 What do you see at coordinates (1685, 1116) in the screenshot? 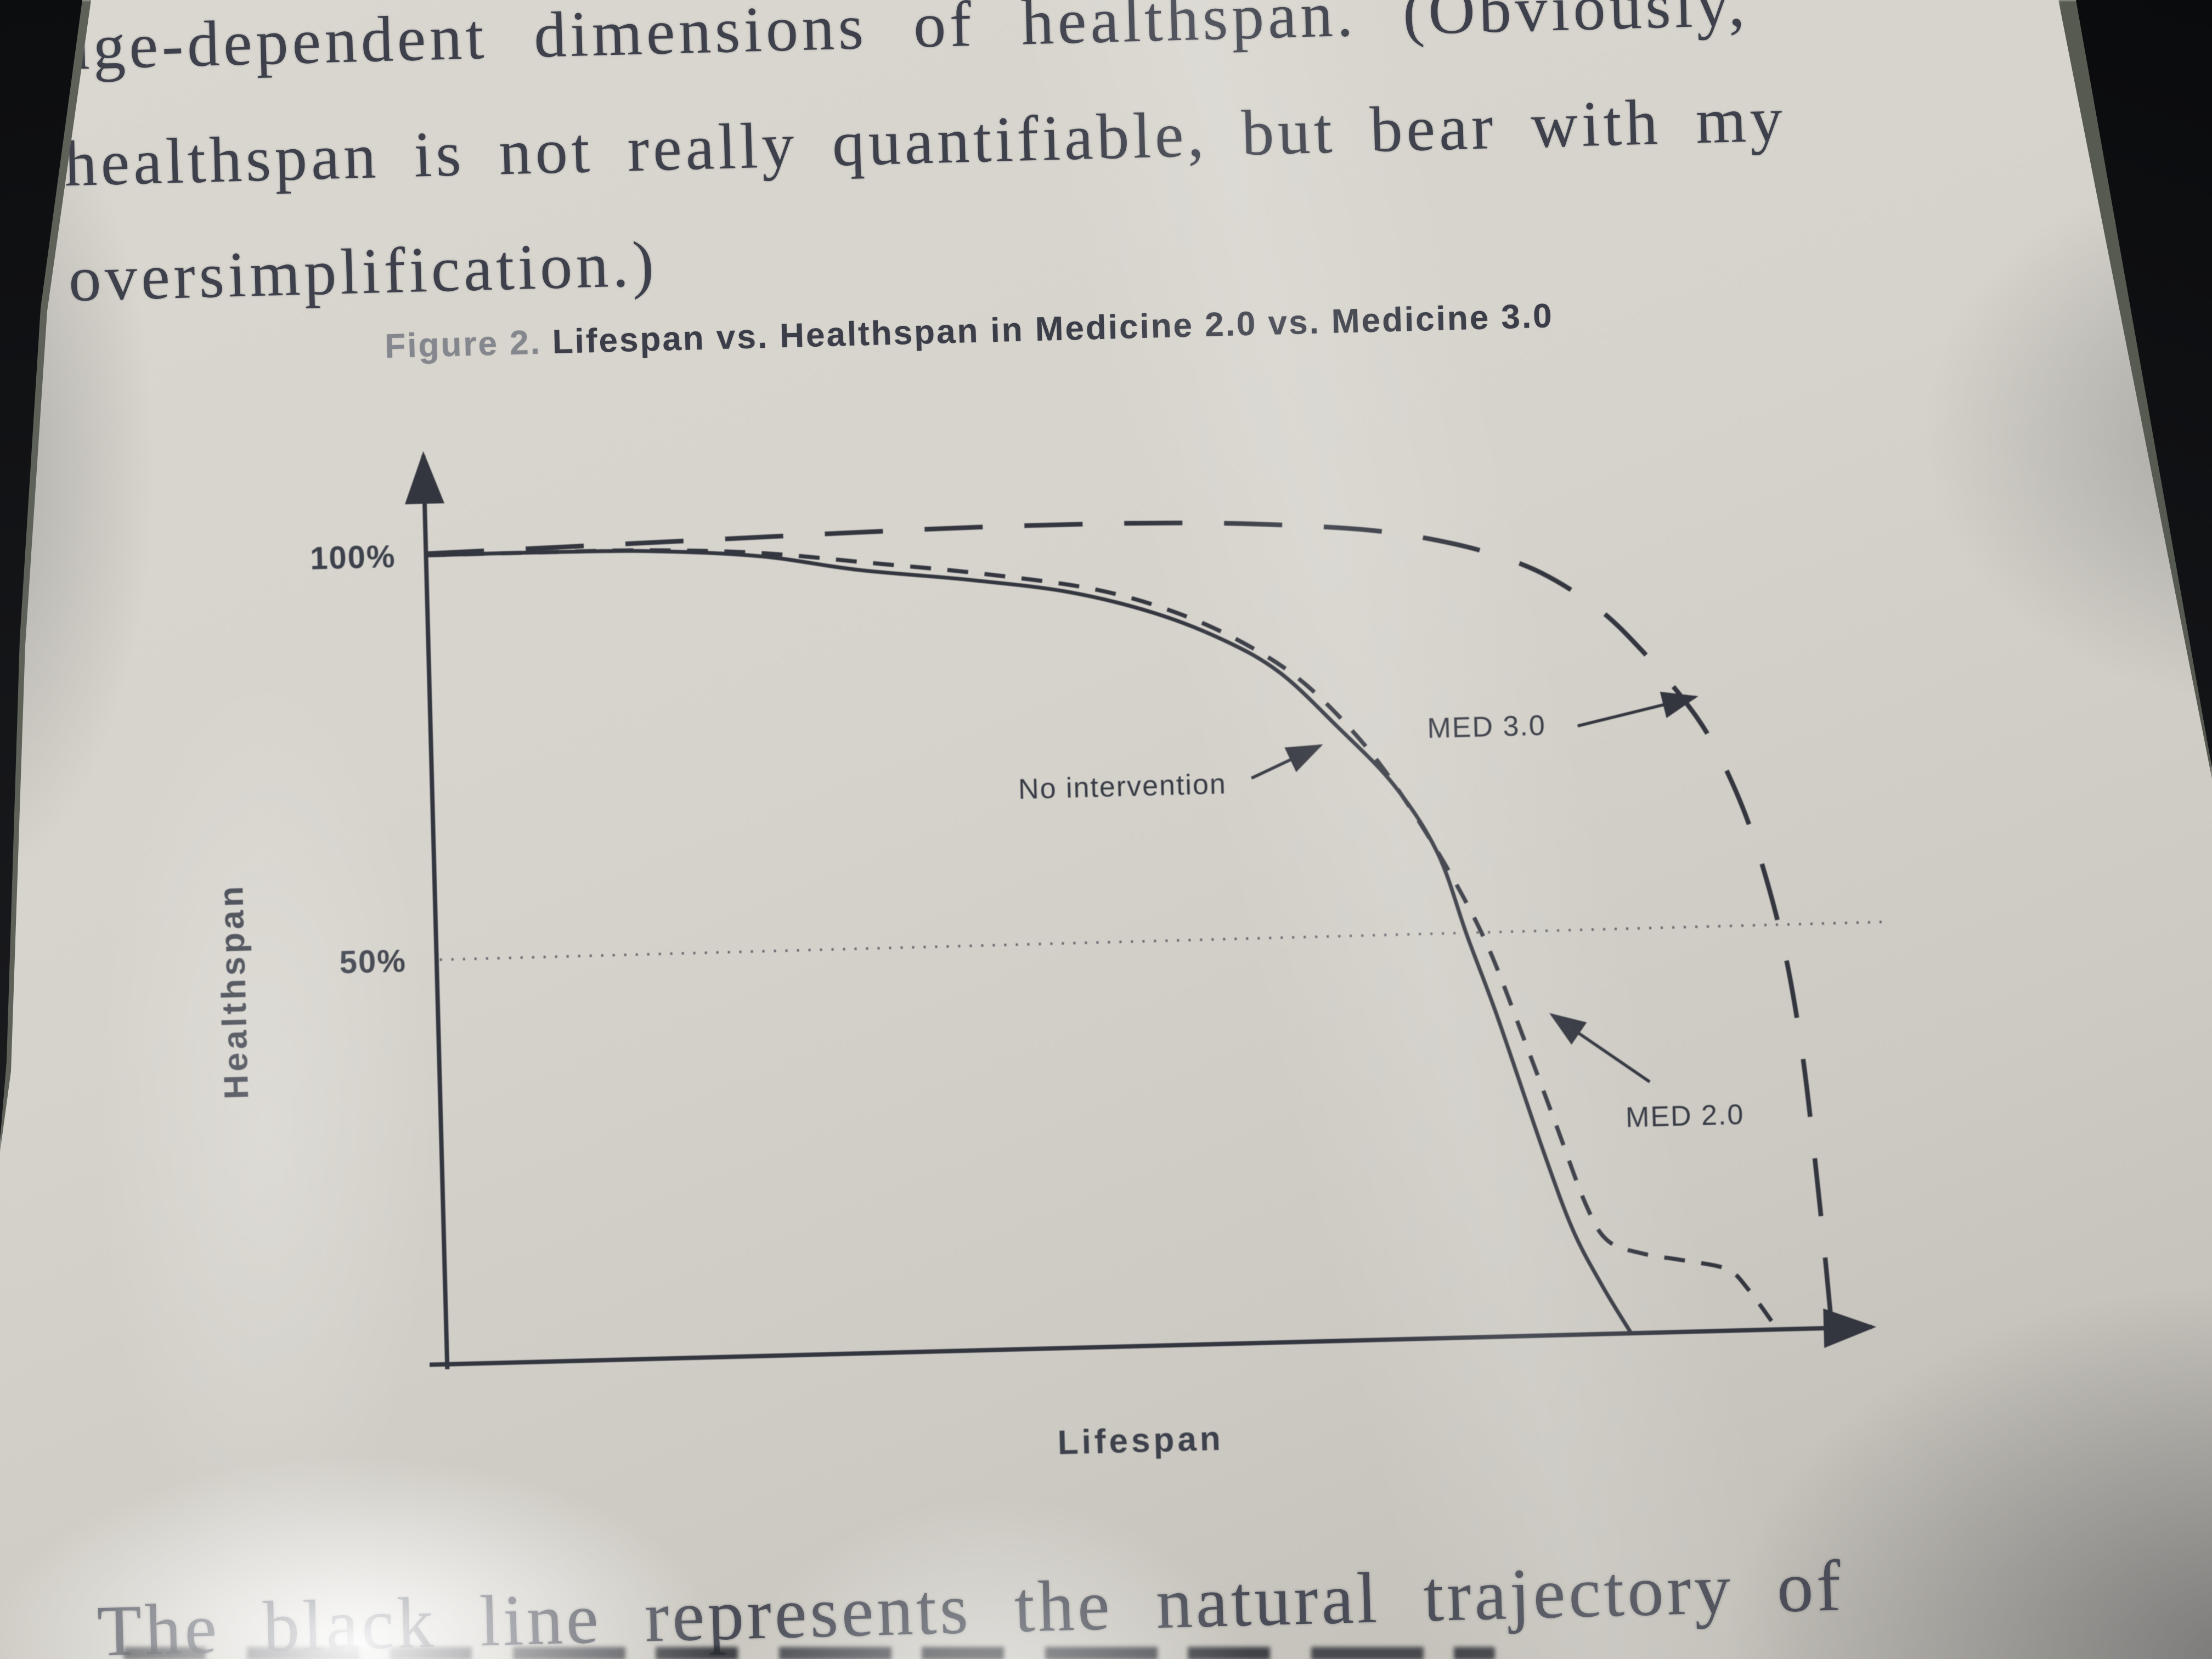
I see `annotation-label-1: MED 2.0` at bounding box center [1685, 1116].